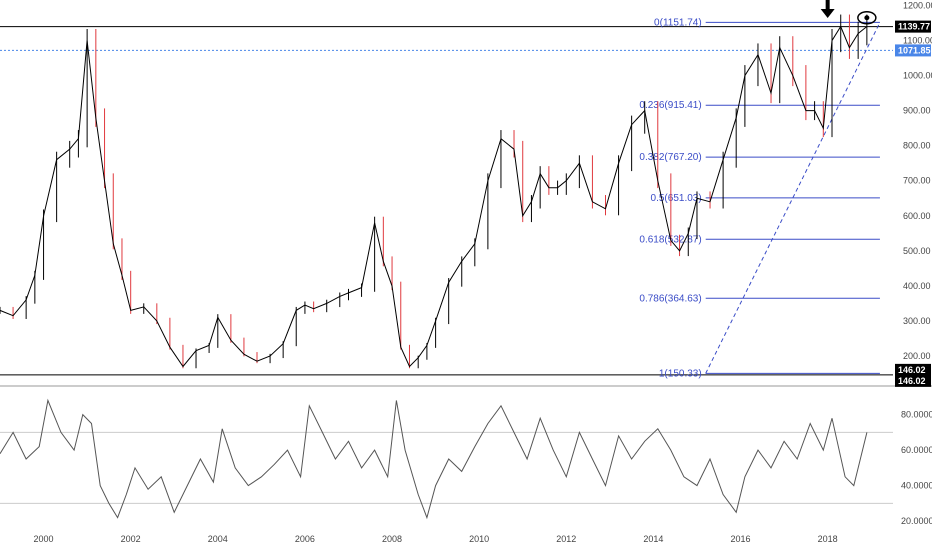 Image resolution: width=932 pixels, height=550 pixels. What do you see at coordinates (131, 539) in the screenshot?
I see `x-axis-tick: 2002` at bounding box center [131, 539].